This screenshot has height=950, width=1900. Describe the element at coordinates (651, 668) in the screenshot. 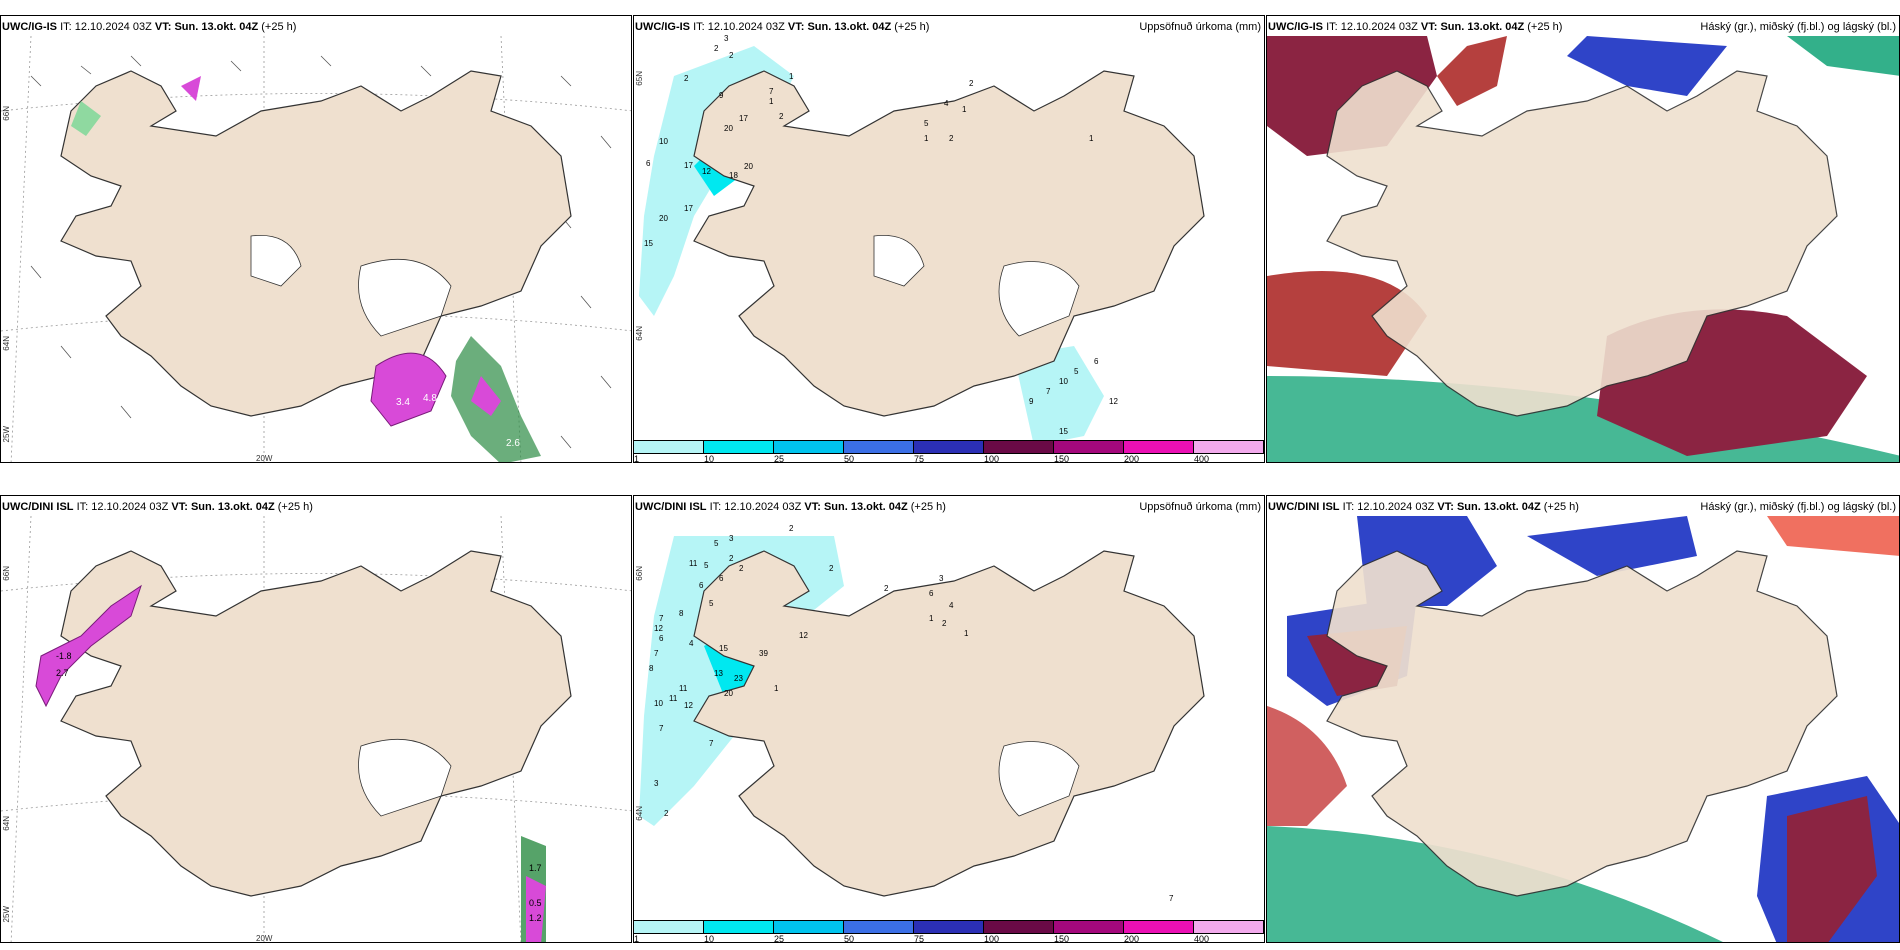

I see `svg-text: 8` at that location.